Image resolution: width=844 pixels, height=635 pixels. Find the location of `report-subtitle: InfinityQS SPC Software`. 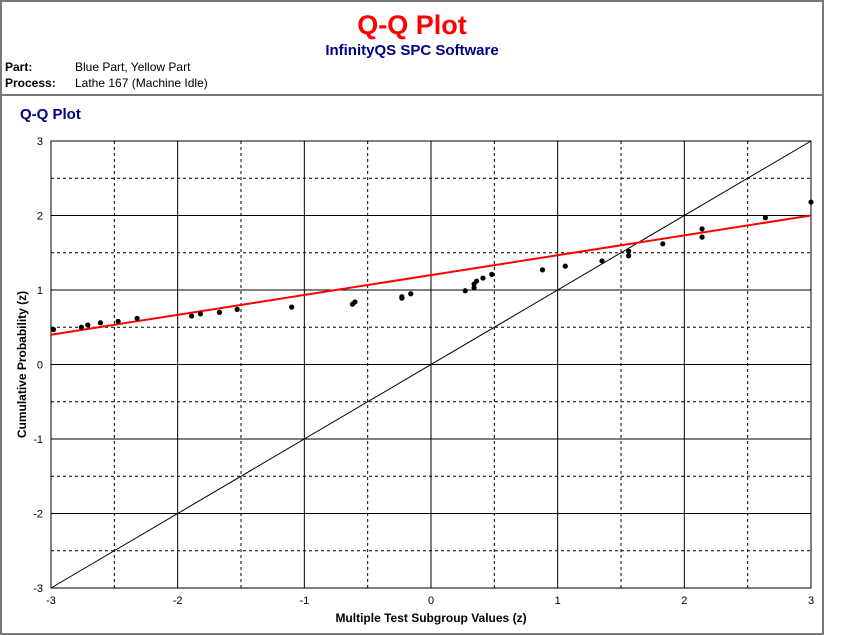

report-subtitle: InfinityQS SPC Software is located at coordinates (412, 50).